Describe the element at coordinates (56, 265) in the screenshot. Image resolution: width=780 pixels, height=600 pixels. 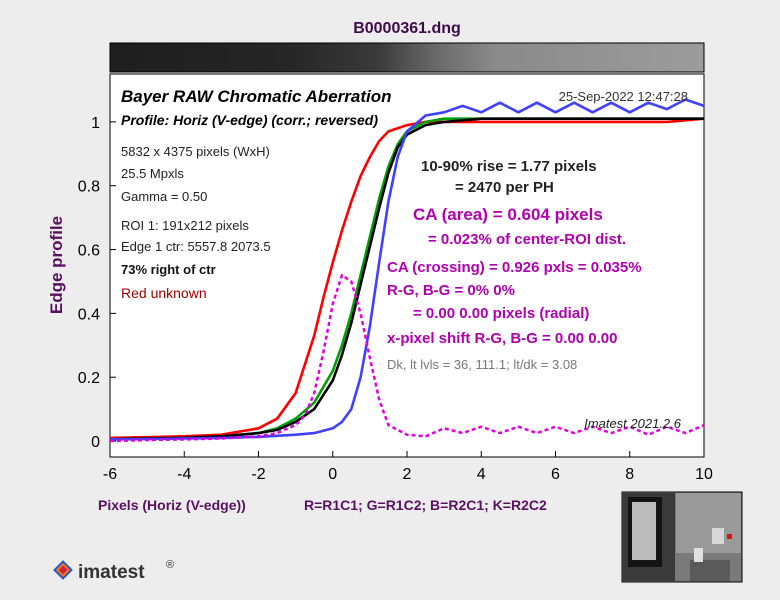
I see `y-axis-label: Edge profile` at that location.